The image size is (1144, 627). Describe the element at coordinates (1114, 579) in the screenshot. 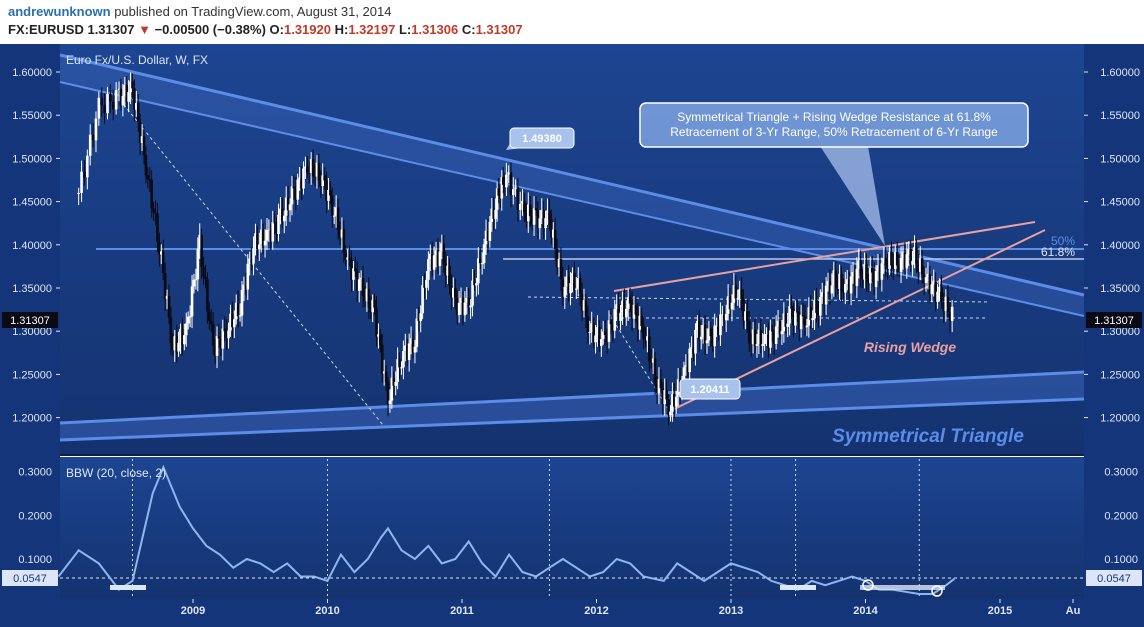

I see `bbw-value-right: 0.0547` at that location.